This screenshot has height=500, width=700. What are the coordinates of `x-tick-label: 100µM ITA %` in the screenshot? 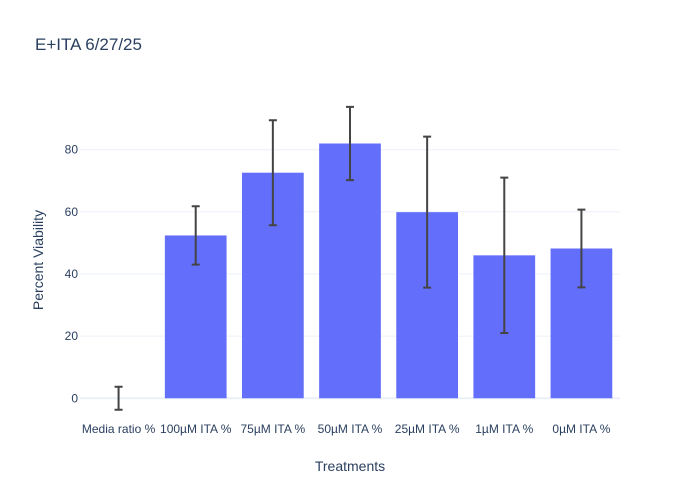 It's located at (196, 429).